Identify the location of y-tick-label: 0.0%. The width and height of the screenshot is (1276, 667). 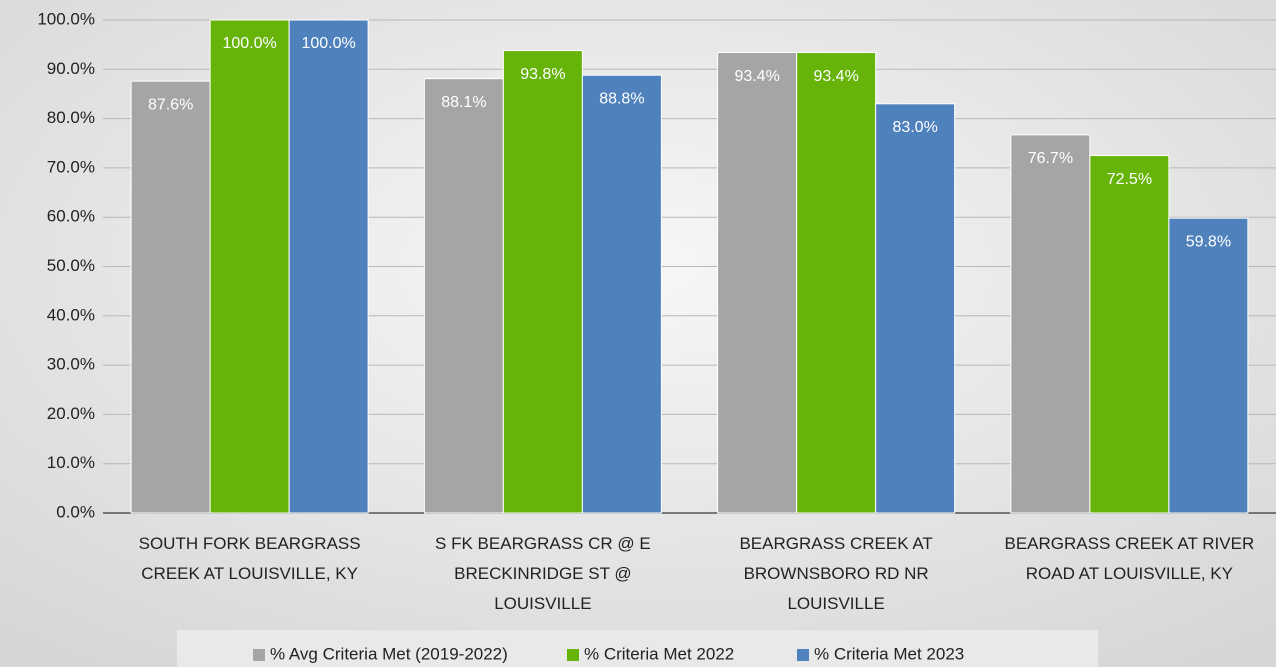
(75, 511).